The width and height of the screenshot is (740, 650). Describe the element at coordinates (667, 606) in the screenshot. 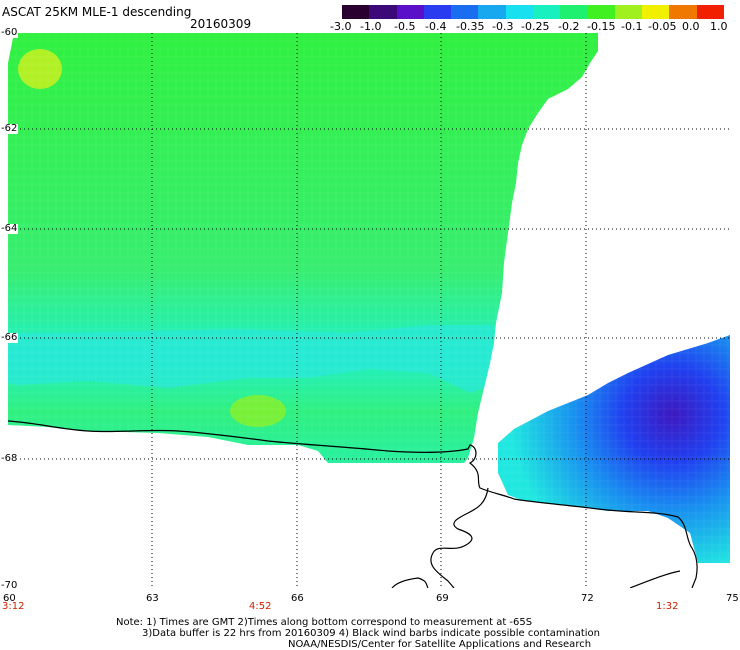

I see `time-label: 1:32` at that location.